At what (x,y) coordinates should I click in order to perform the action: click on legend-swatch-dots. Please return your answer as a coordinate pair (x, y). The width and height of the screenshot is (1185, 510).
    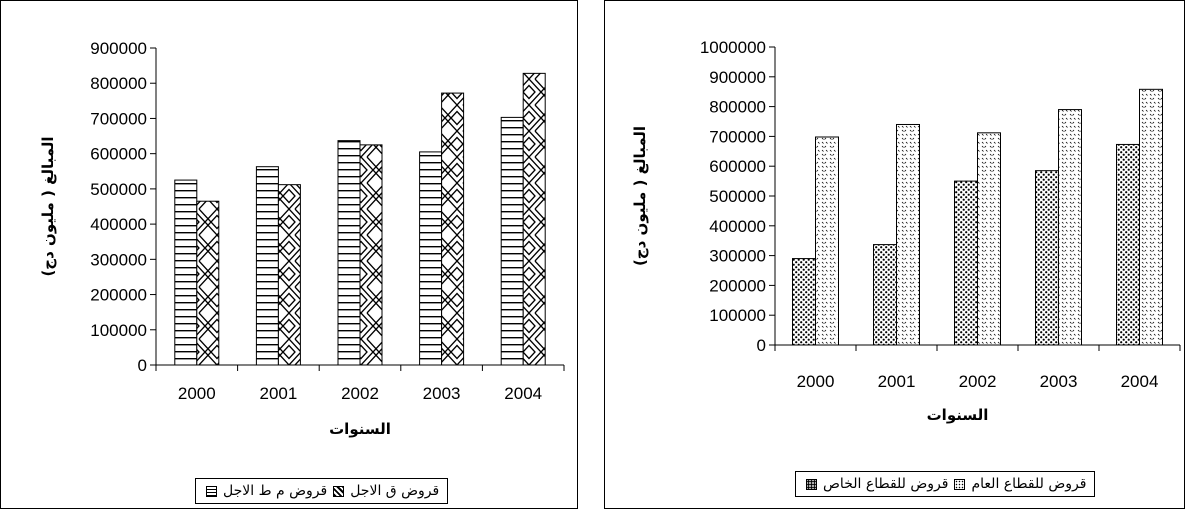
    Looking at the image, I should click on (811, 484).